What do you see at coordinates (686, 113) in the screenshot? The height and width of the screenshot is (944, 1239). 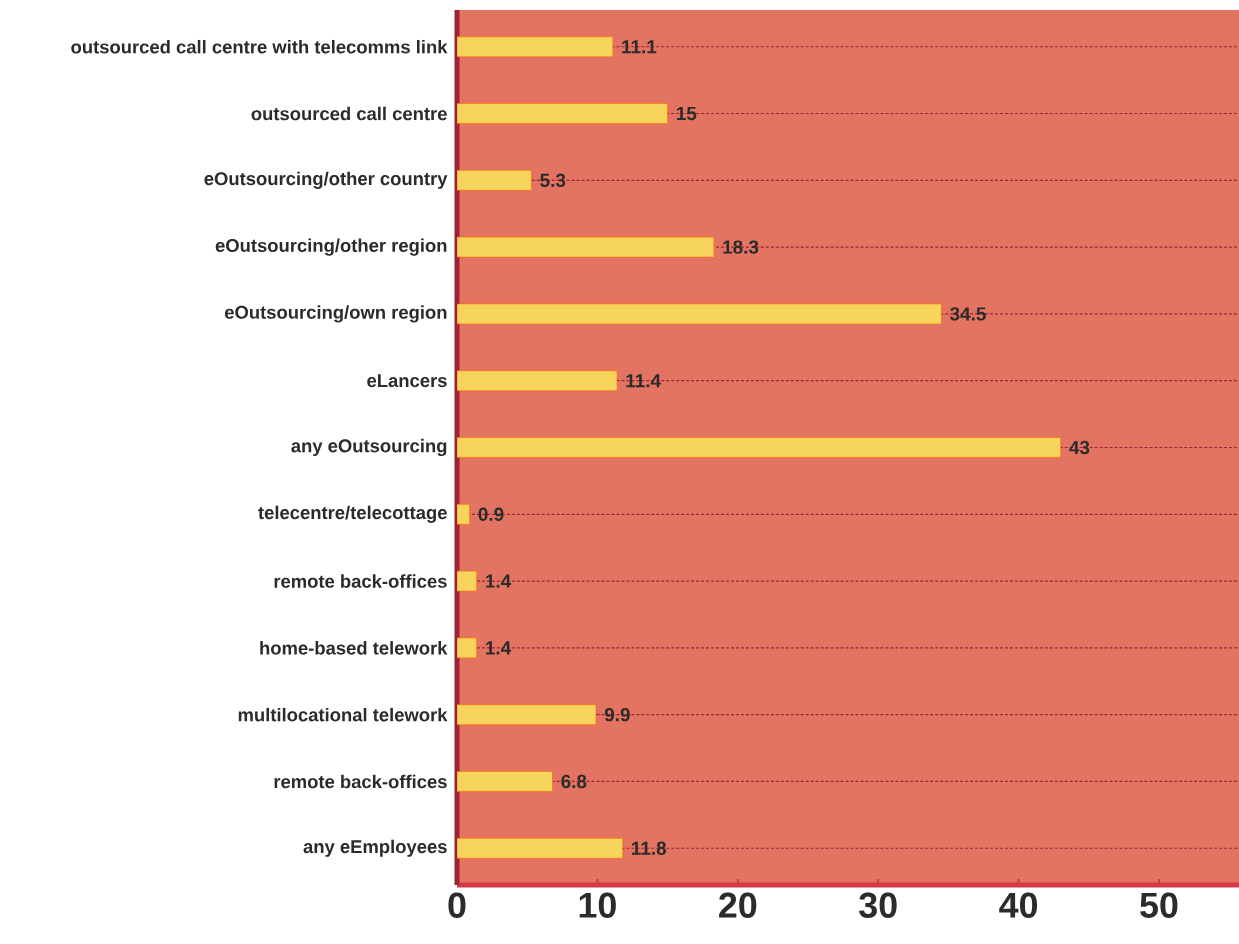 I see `data-label: 15` at bounding box center [686, 113].